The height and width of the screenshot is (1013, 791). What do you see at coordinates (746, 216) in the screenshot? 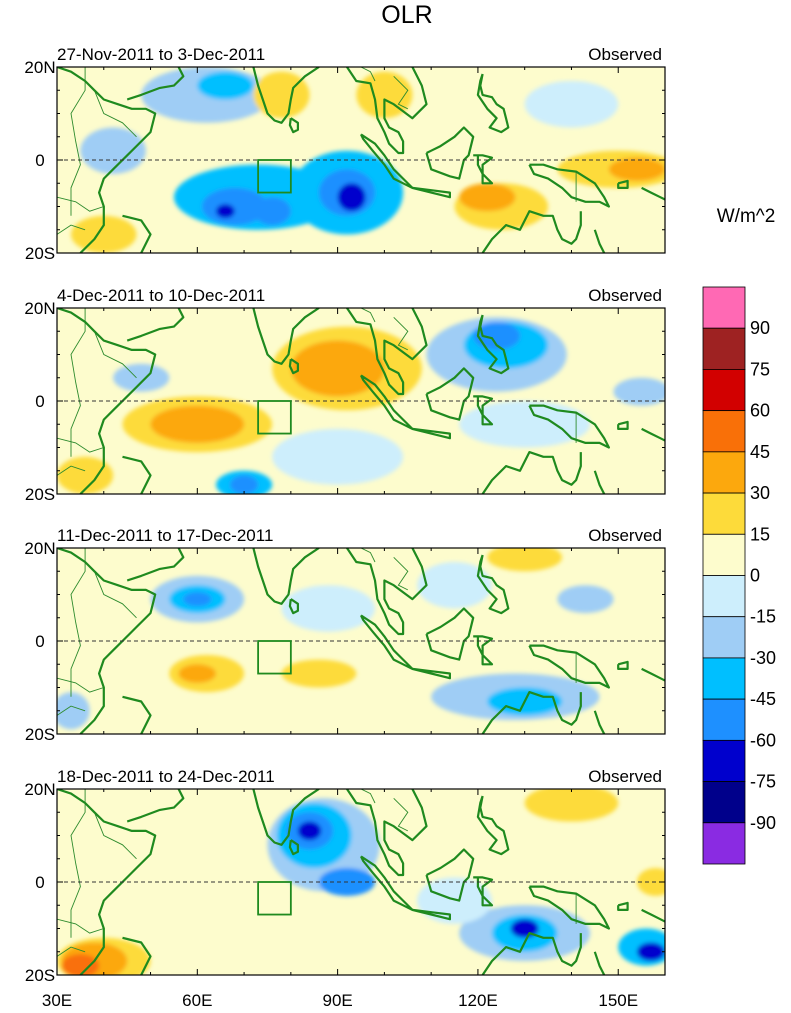
I see `colorbar-units: W/m^2` at bounding box center [746, 216].